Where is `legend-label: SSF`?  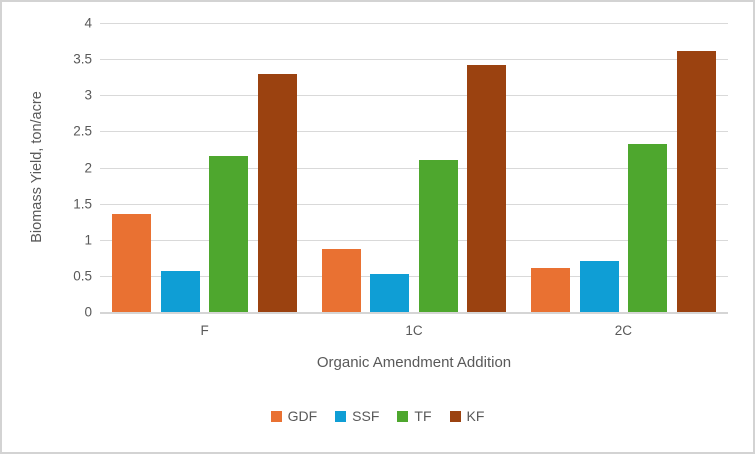 legend-label: SSF is located at coordinates (366, 416).